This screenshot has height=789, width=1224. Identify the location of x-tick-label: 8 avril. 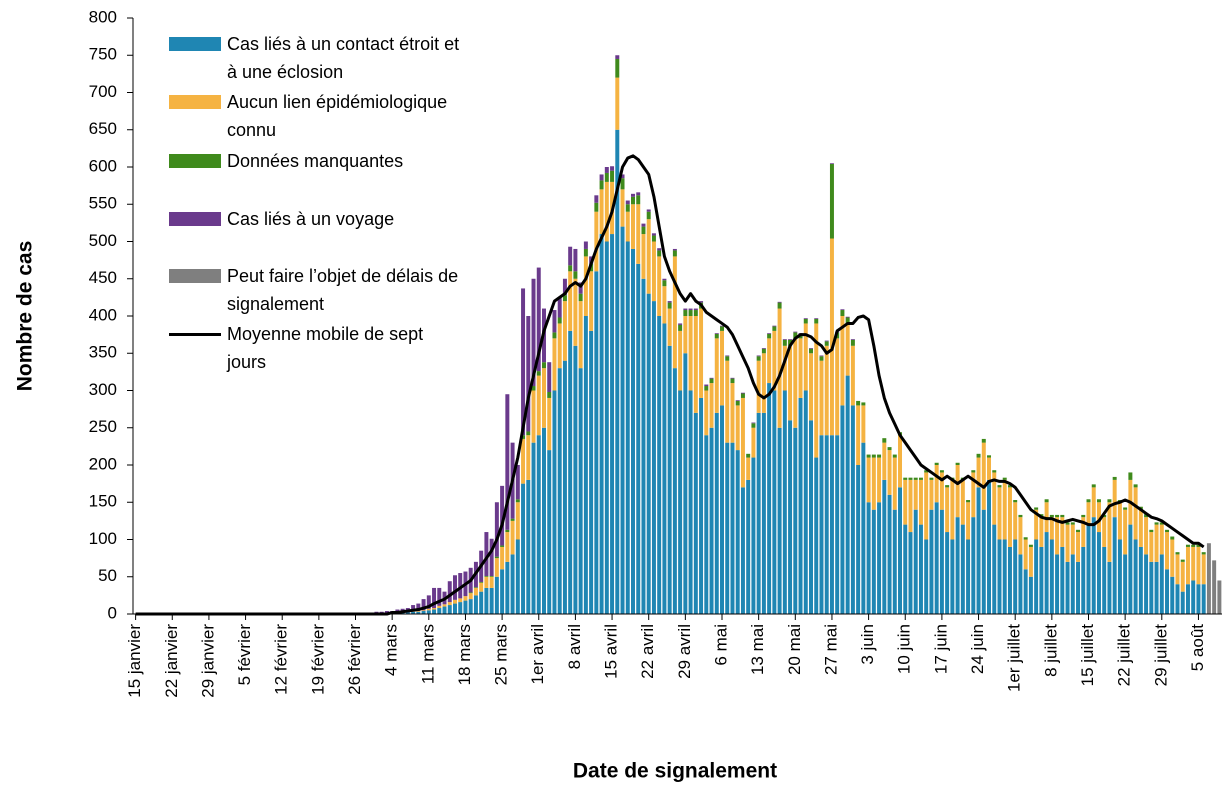
(574, 646).